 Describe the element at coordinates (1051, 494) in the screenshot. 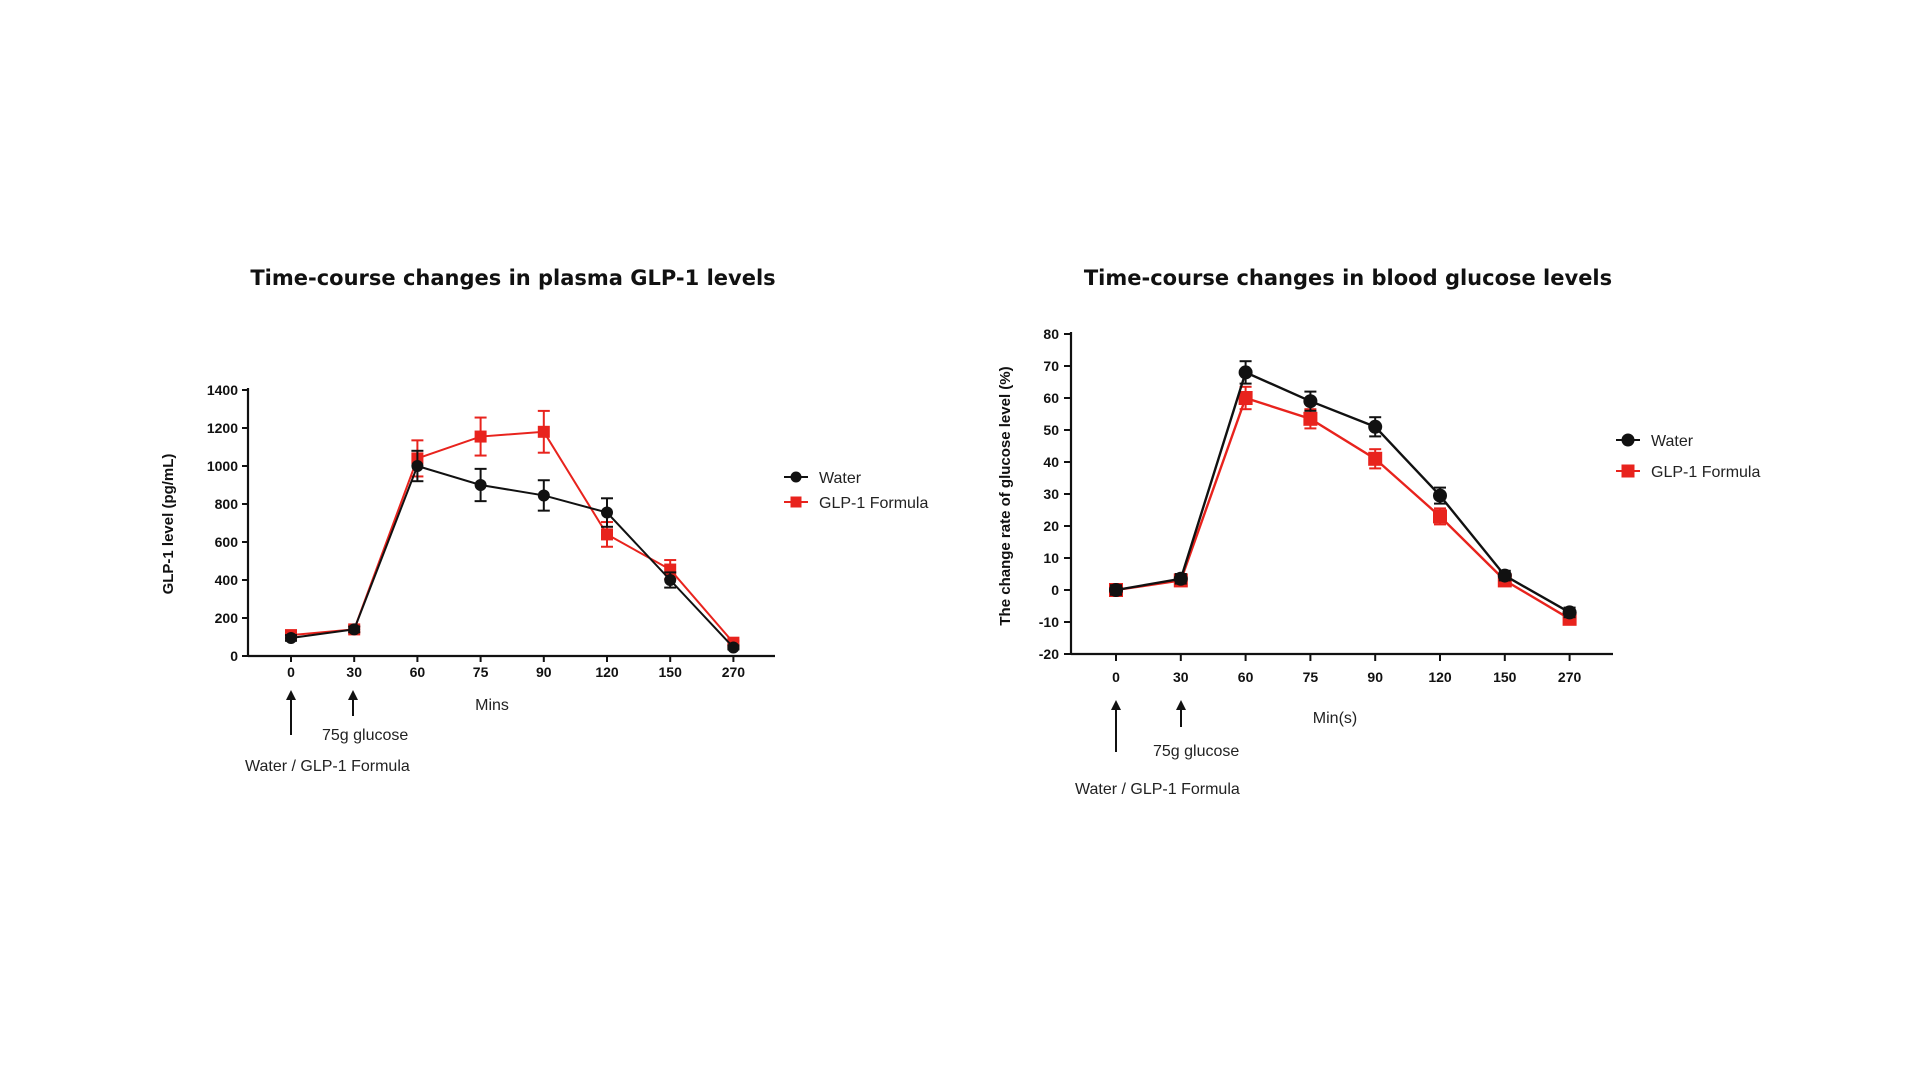

I see `y-tick-label: 30` at that location.